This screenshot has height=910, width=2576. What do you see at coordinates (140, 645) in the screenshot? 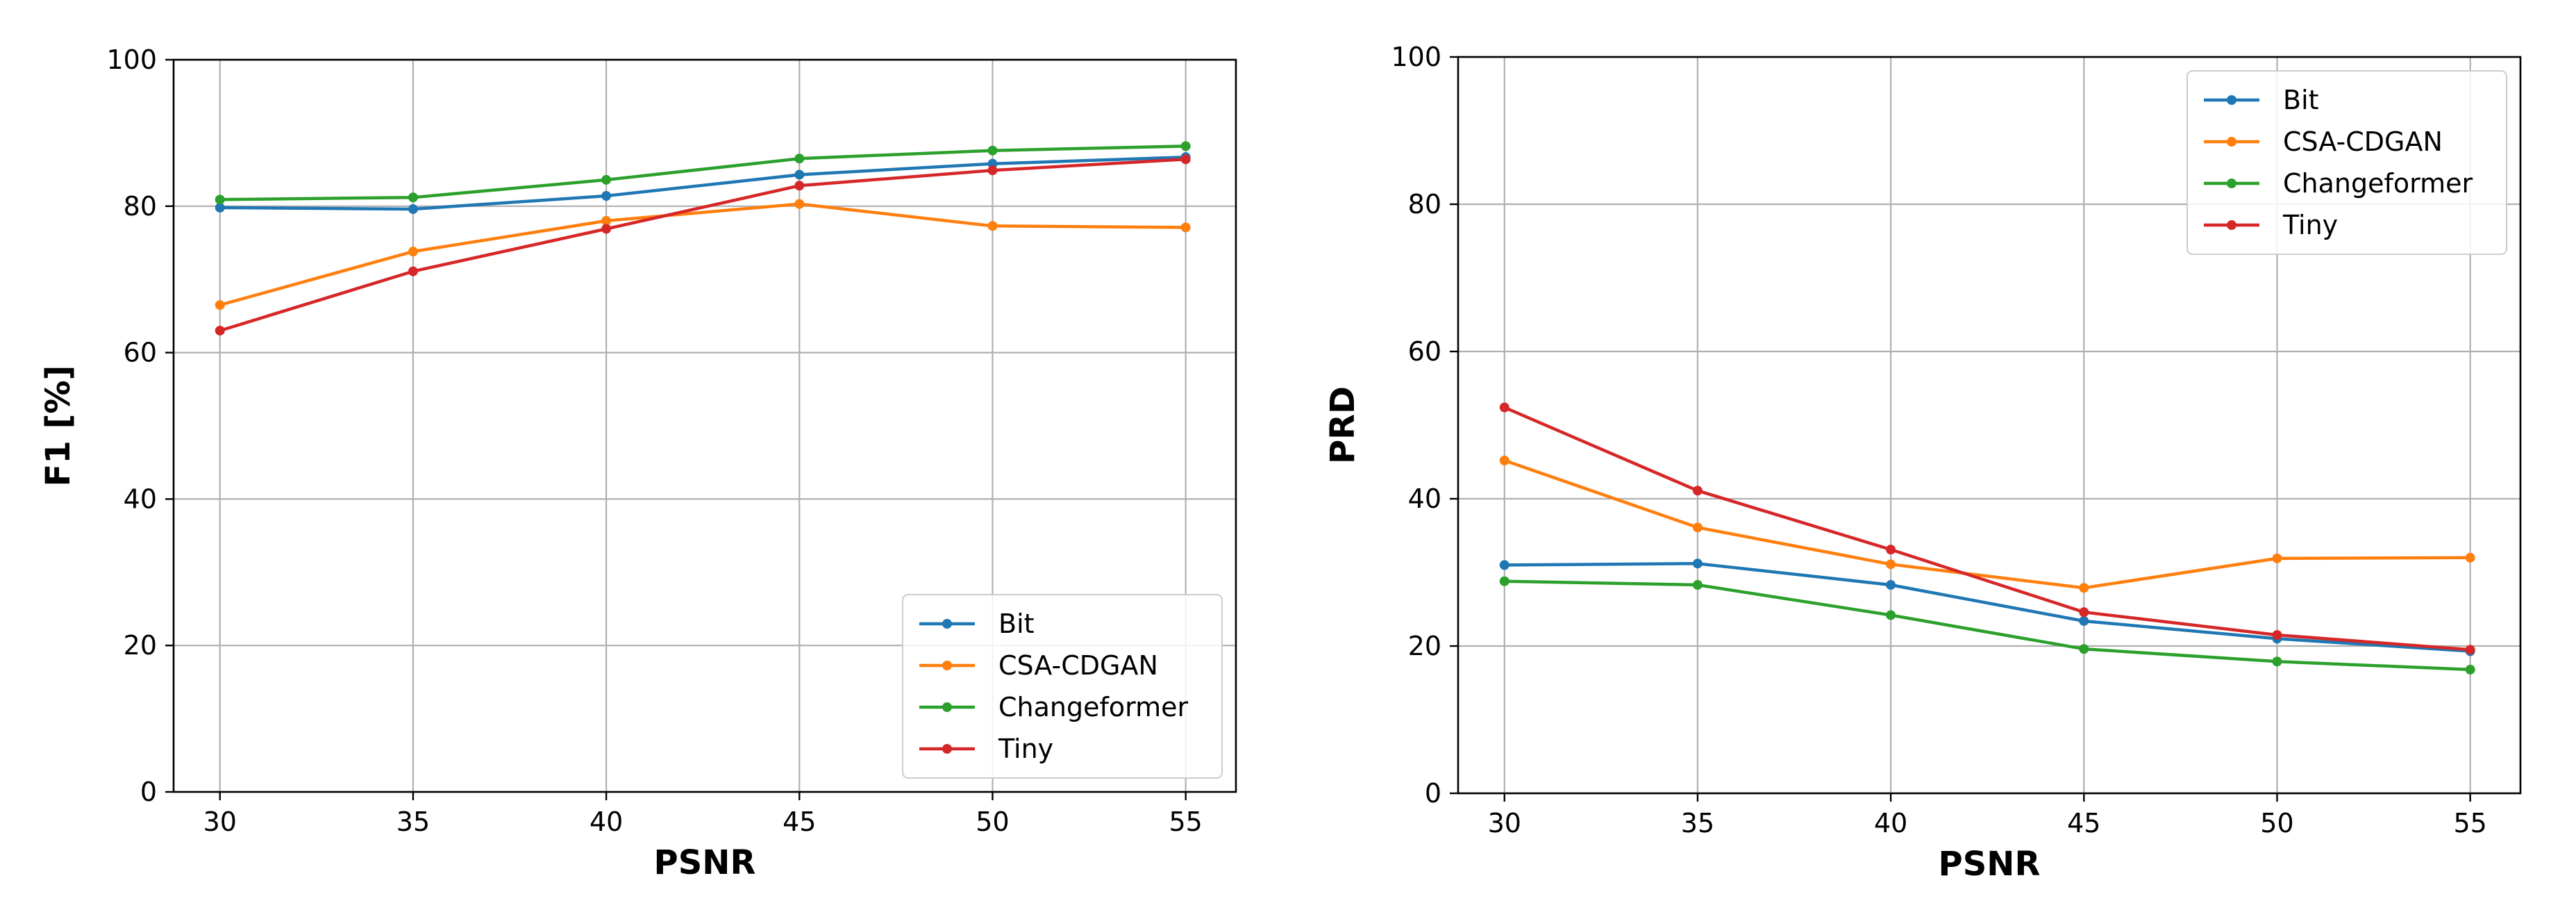
I see `f1-y-tick-label: 20` at bounding box center [140, 645].